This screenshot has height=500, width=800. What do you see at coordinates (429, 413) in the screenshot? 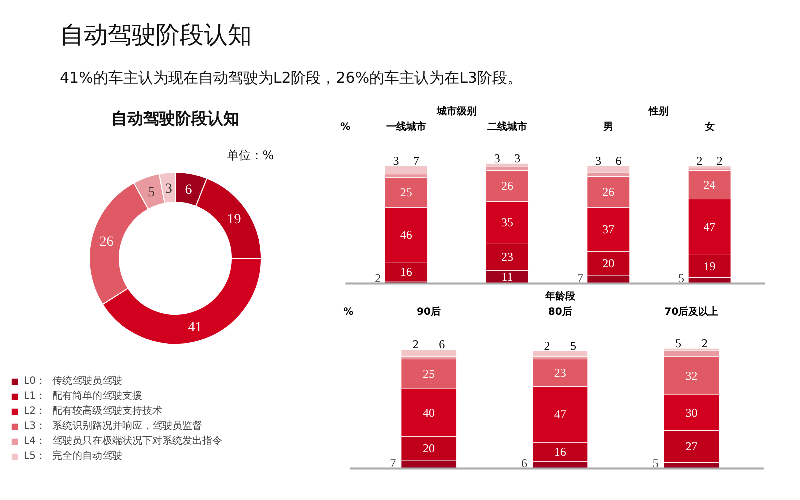
I see `data-label: 40` at bounding box center [429, 413].